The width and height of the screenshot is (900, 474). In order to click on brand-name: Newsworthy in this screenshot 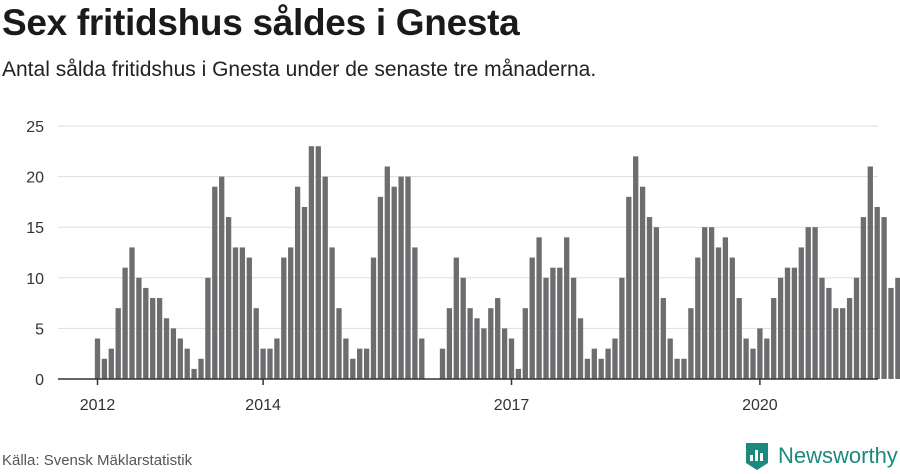, I will do `click(838, 455)`.